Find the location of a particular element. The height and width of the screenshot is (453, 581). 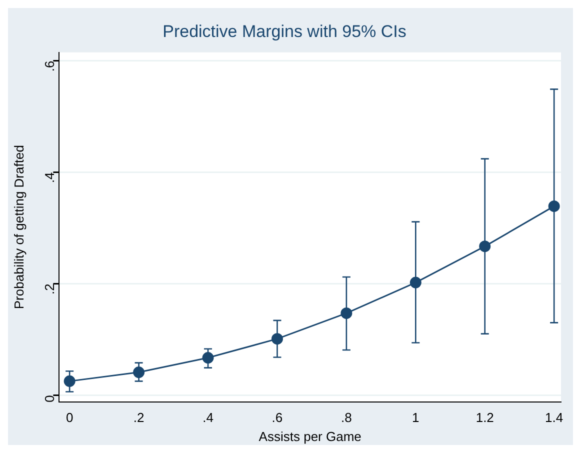

x-tick-label: .6 is located at coordinates (277, 418).